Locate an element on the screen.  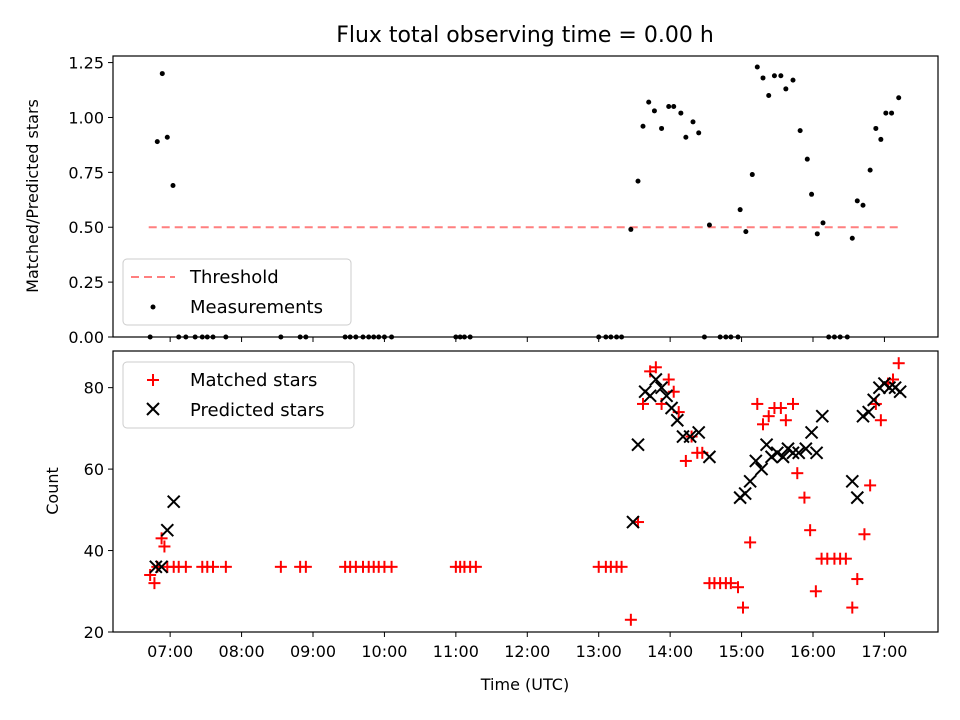
top-y-tick-label: 0.50 is located at coordinates (86, 227).